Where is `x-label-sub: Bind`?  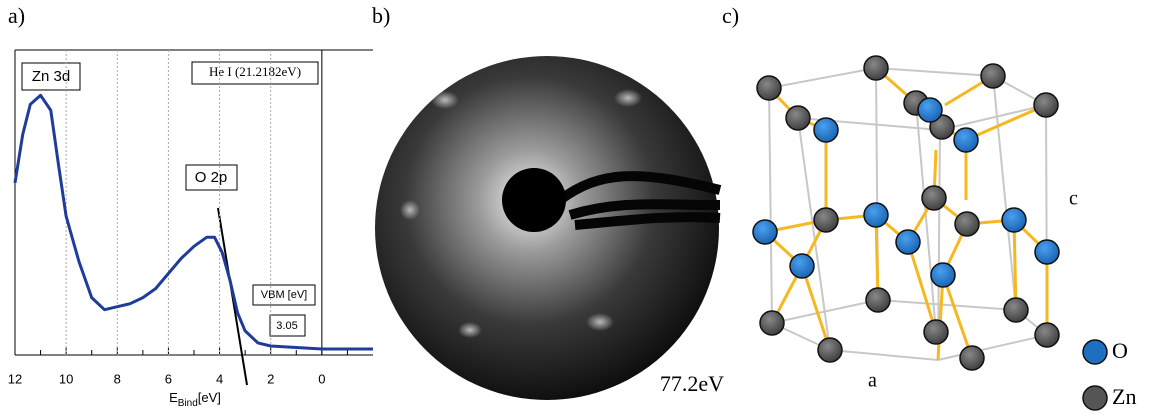 x-label-sub: Bind is located at coordinates (188, 403).